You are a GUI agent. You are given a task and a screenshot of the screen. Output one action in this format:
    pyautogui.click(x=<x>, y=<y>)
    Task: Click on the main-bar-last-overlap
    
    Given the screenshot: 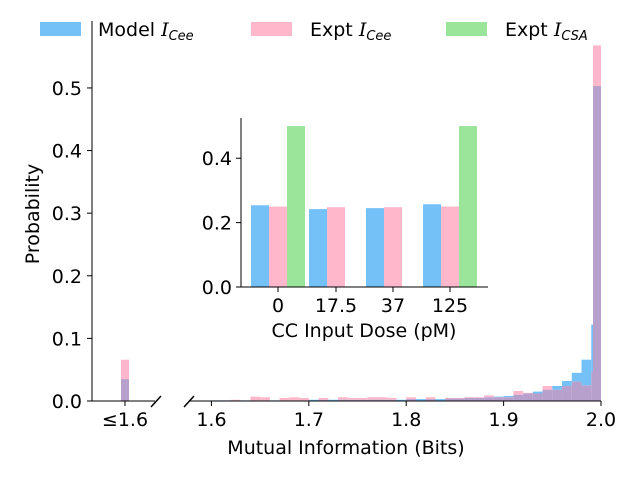 What is the action you would take?
    pyautogui.click(x=597, y=244)
    